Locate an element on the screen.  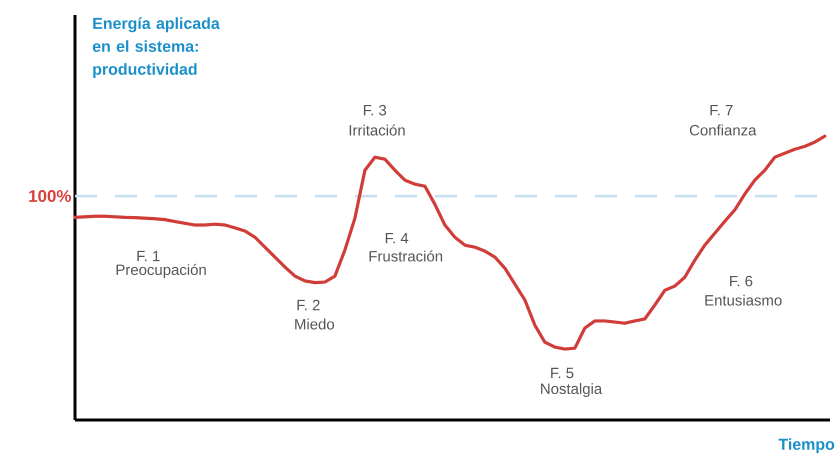
annotation: F. 5 is located at coordinates (562, 373).